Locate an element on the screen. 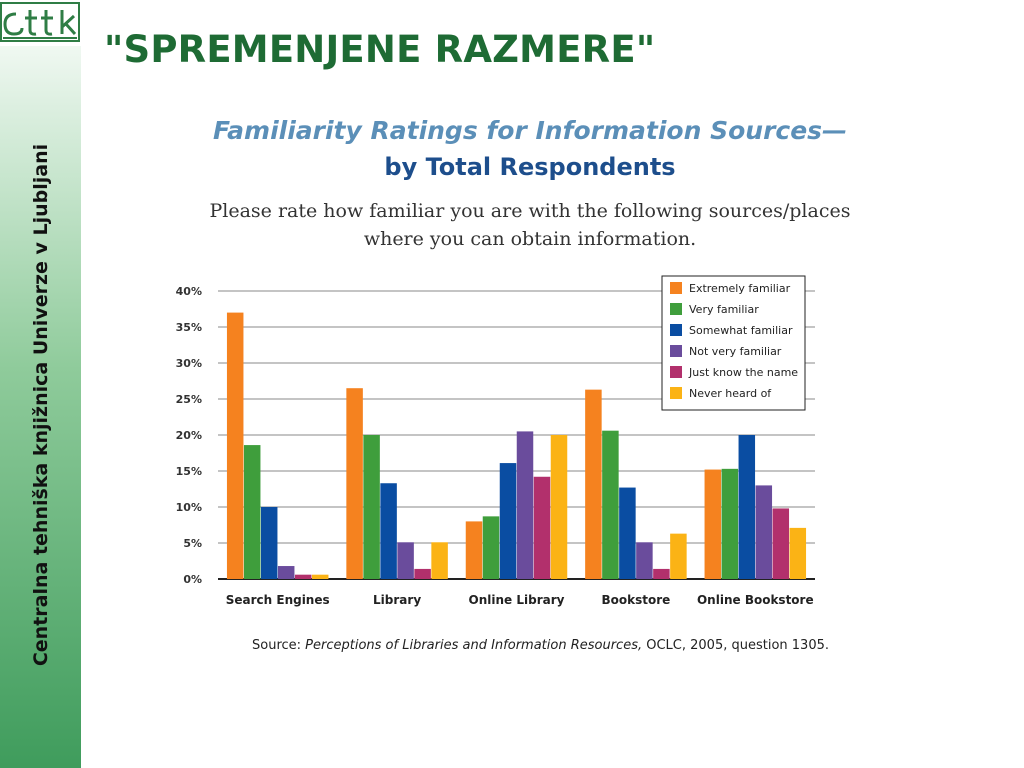 Image resolution: width=1024 pixels, height=768 pixels. y-tick-label: 20% is located at coordinates (189, 435).